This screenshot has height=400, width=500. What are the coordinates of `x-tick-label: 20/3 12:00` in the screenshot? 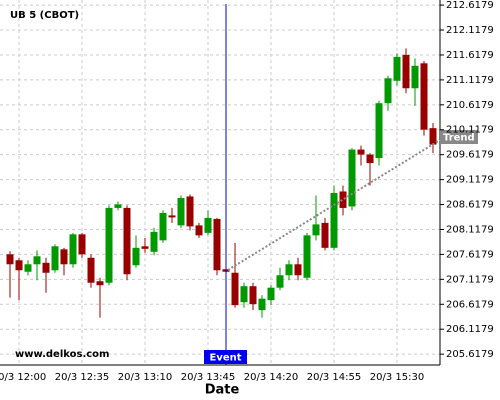 It's located at (23, 377).